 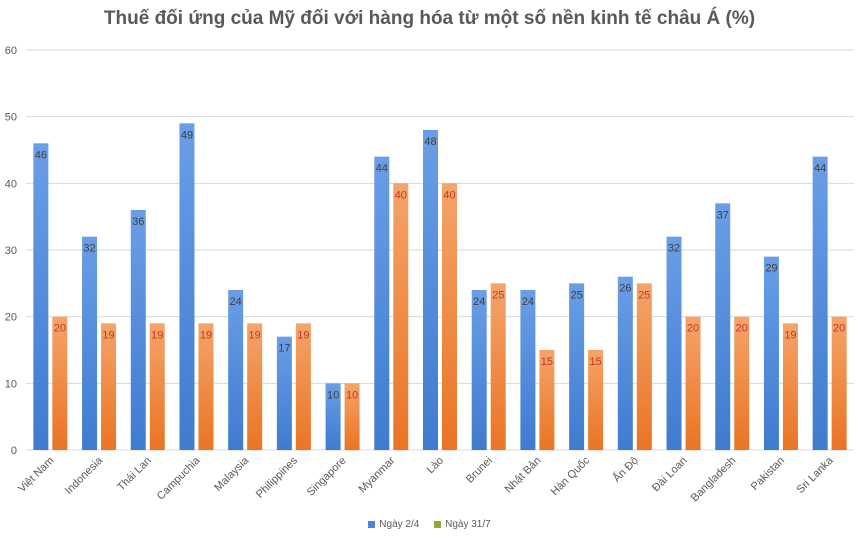 What do you see at coordinates (768, 474) in the screenshot?
I see `x-tick-label: Pakistan` at bounding box center [768, 474].